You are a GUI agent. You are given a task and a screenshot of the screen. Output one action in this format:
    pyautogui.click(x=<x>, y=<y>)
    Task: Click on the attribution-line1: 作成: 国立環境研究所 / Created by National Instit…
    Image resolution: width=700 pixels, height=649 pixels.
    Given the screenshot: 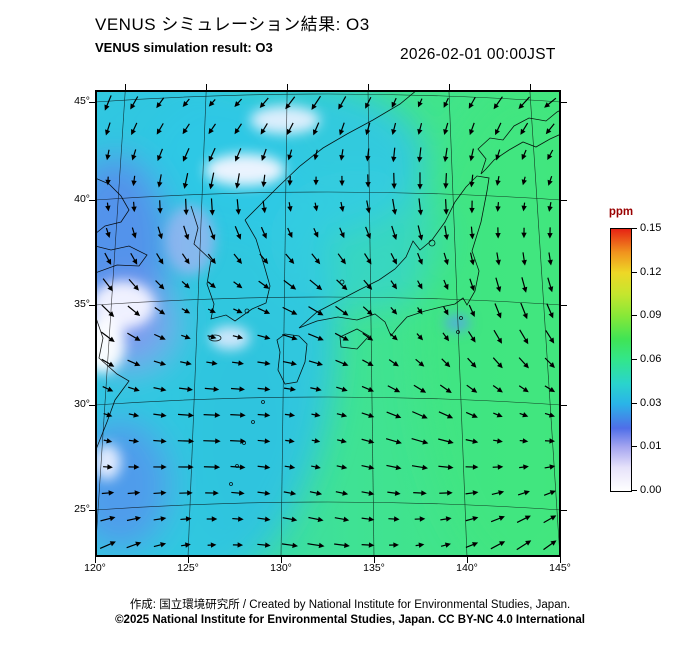 What is the action you would take?
    pyautogui.click(x=350, y=605)
    